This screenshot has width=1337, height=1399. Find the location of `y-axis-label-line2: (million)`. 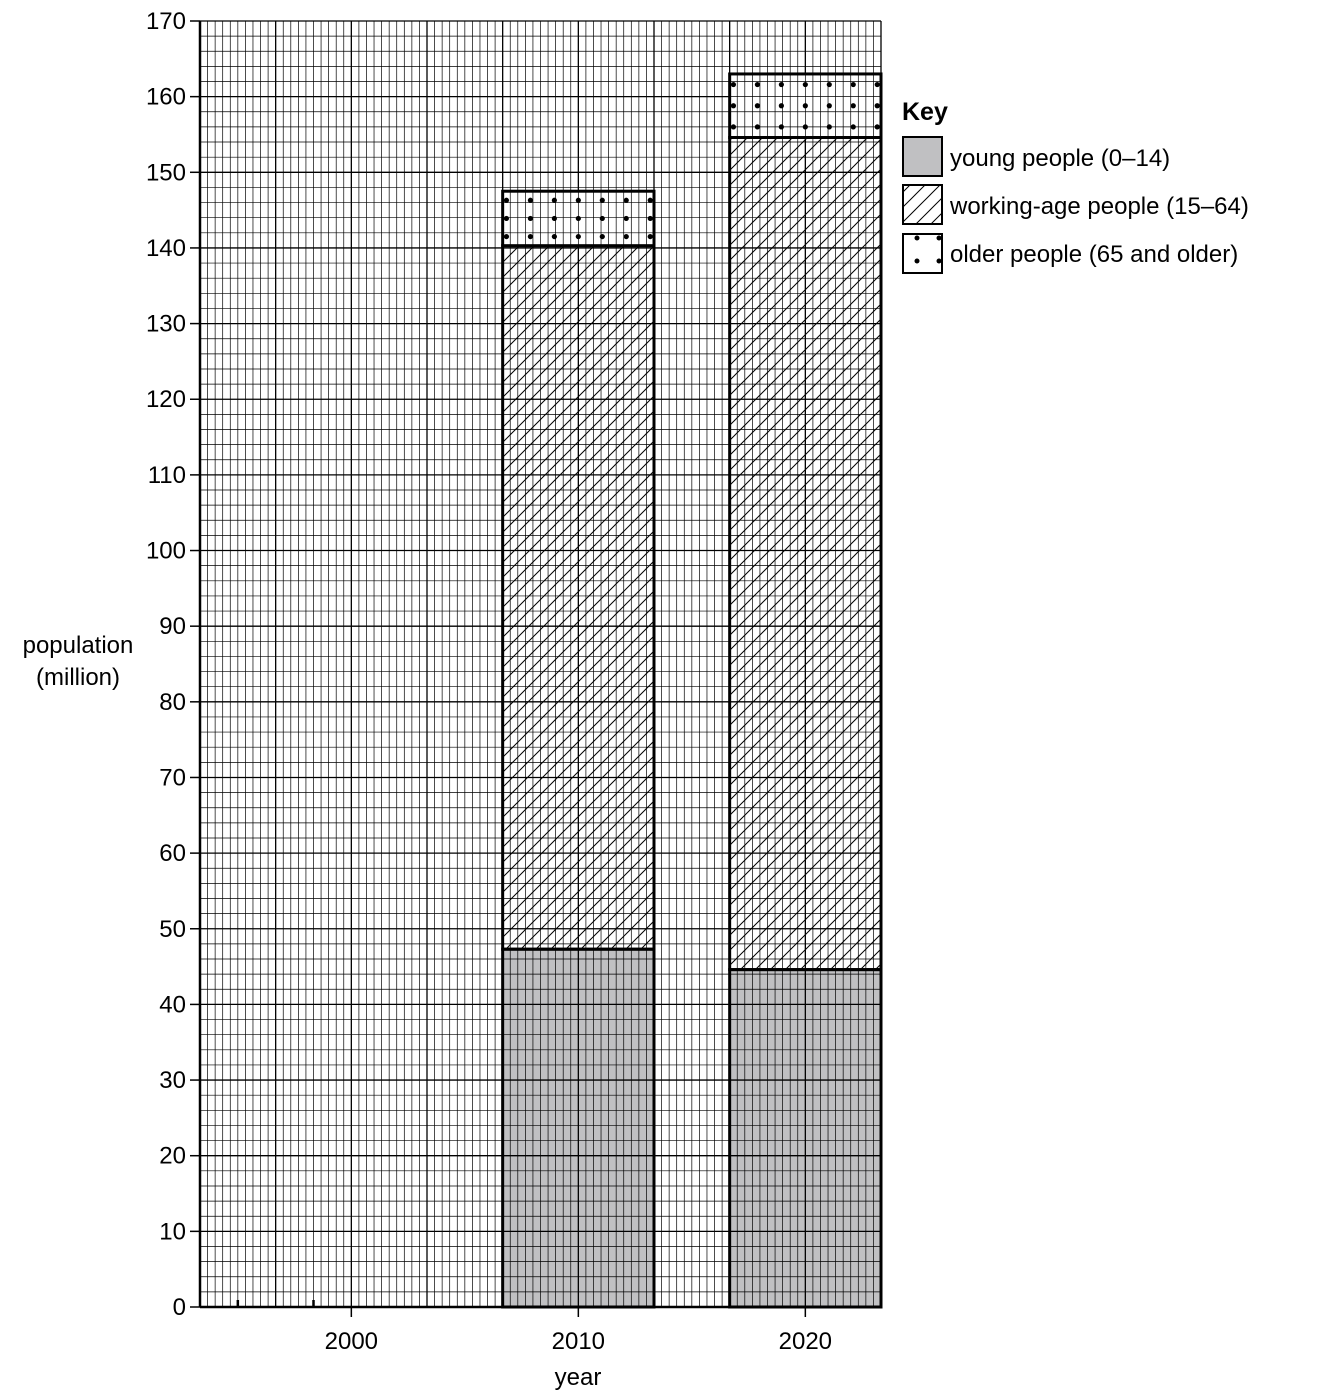

y-axis-label-line2: (million) is located at coordinates (78, 677).